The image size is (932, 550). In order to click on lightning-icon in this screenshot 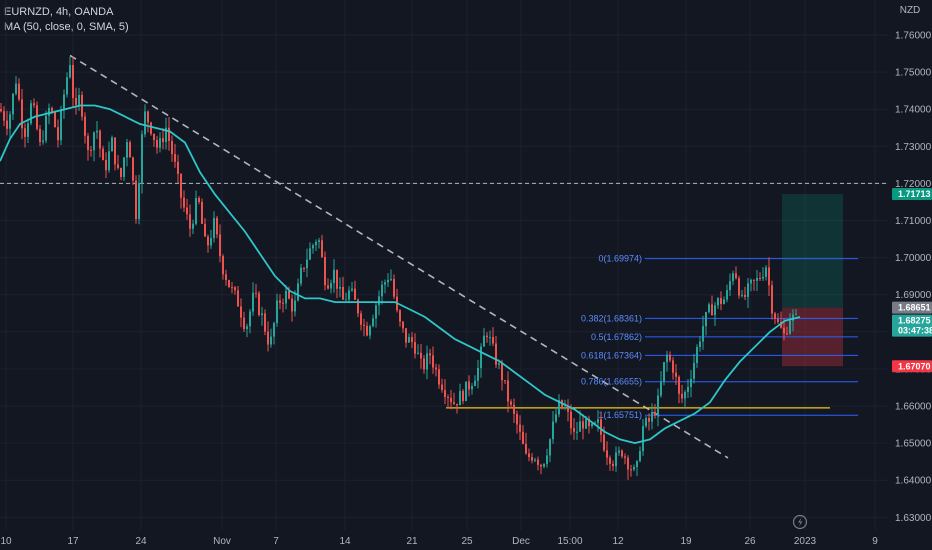, I will do `click(800, 522)`.